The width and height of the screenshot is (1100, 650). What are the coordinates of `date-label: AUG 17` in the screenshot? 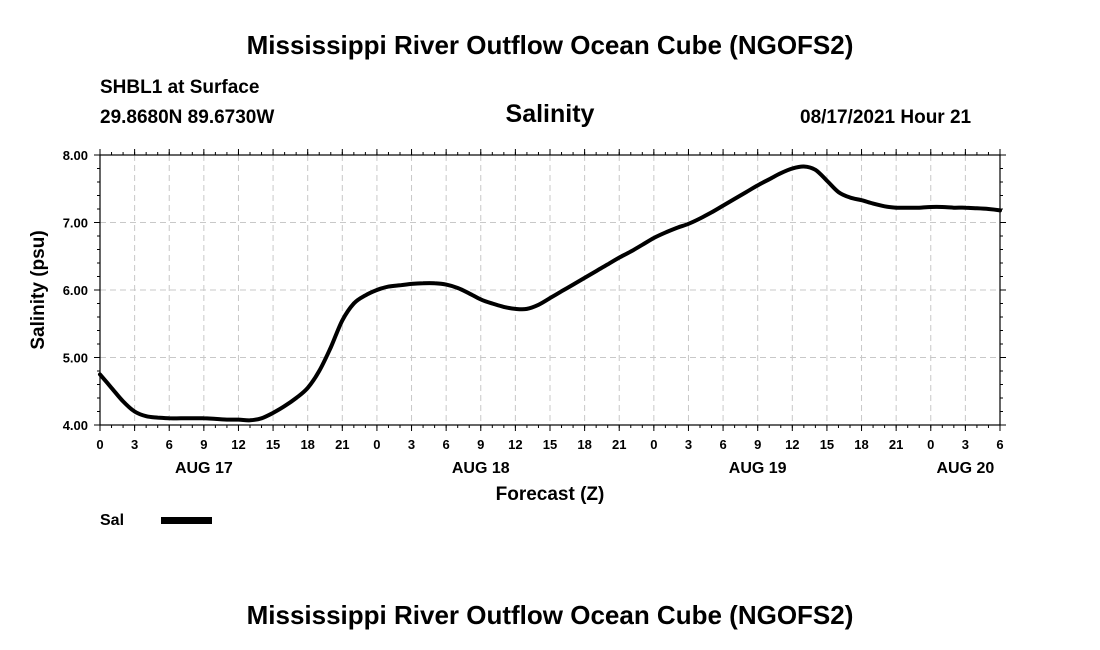 It's located at (204, 468).